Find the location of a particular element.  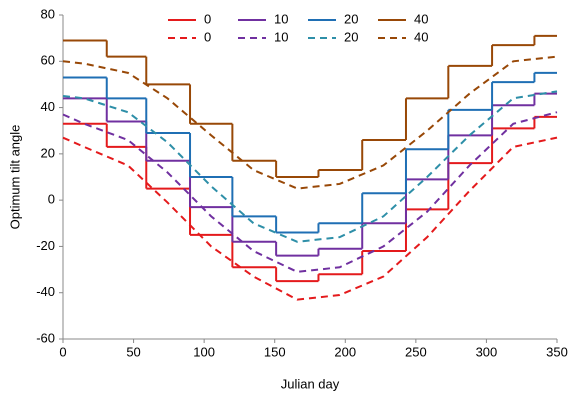

x-axis-label: Julian day is located at coordinates (310, 383).